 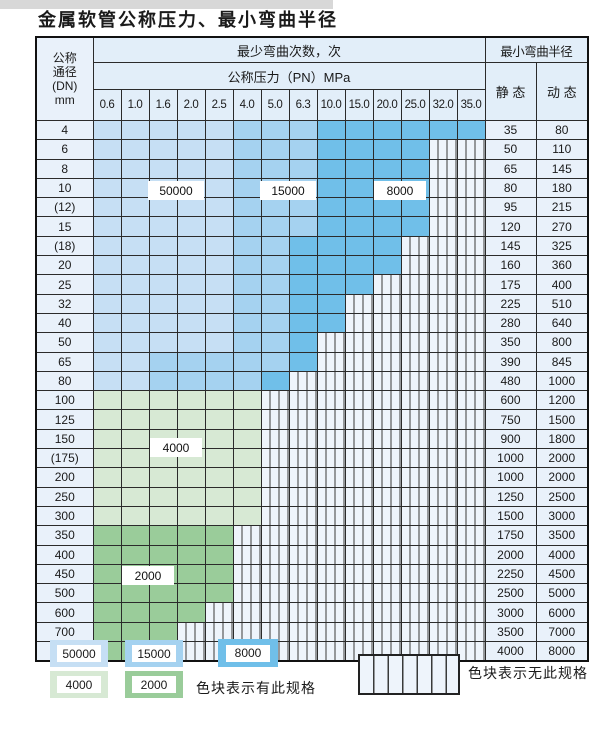 I want to click on dynamic-value-cell: 325, so click(x=562, y=246).